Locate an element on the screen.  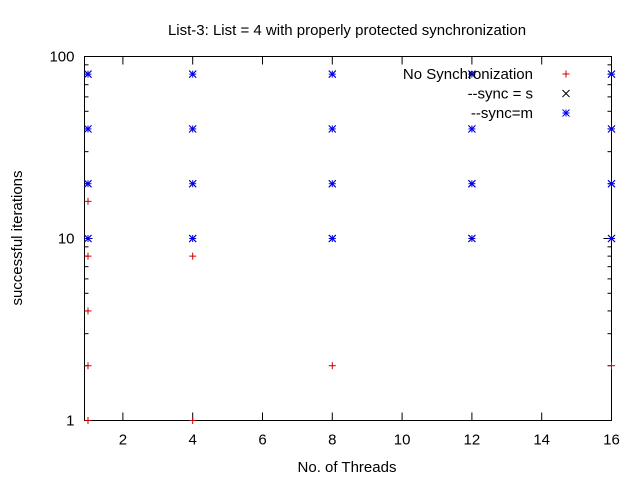
y-tick-label: 1 is located at coordinates (70, 421).